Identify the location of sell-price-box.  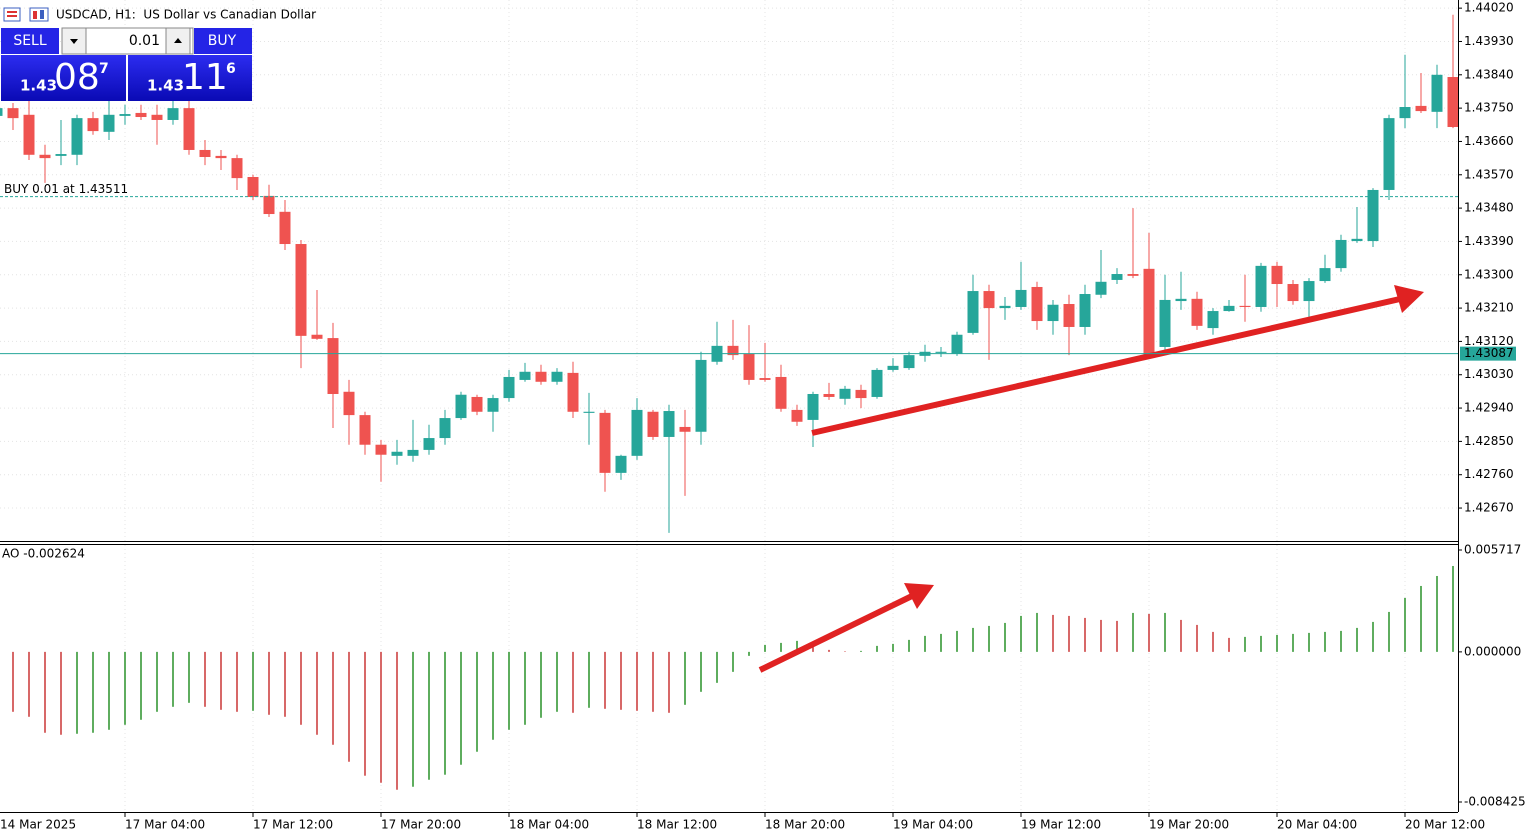
(63, 78).